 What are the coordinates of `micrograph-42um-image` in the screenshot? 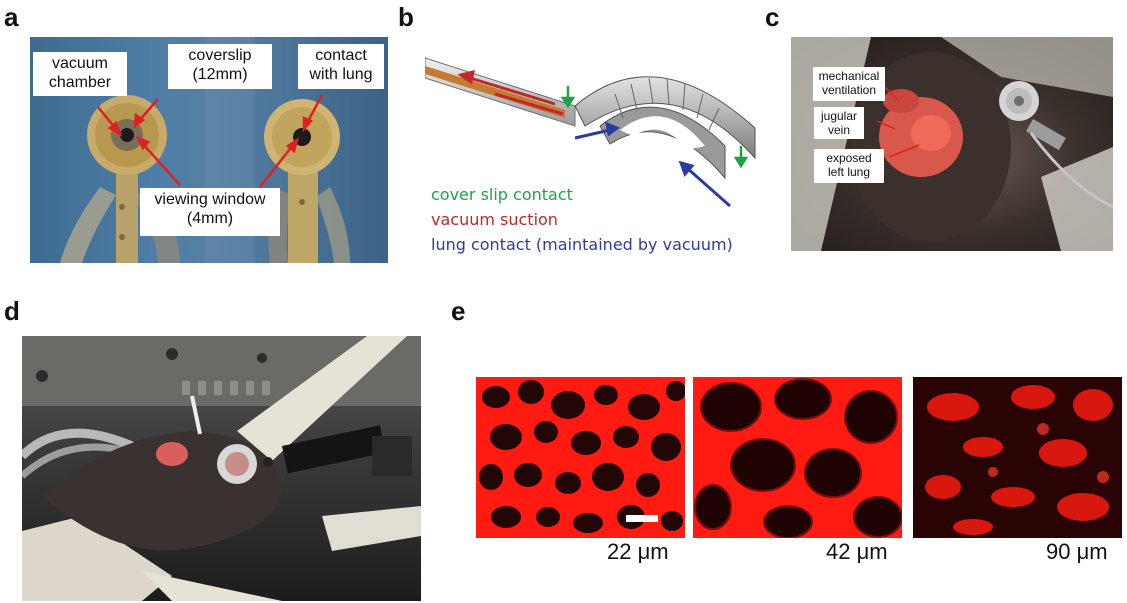 It's located at (797, 457).